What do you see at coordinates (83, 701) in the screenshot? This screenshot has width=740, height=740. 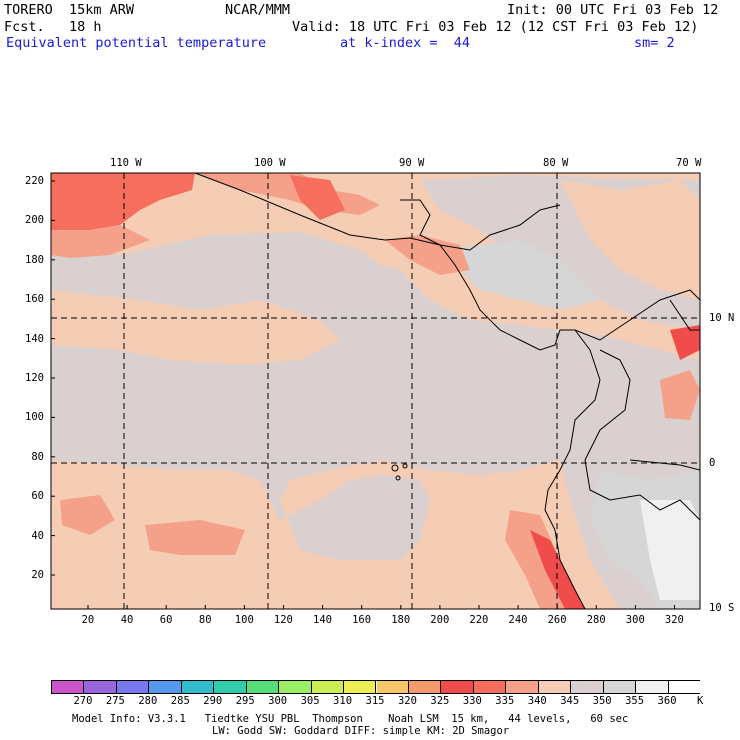 I see `colorbar-label: 270` at bounding box center [83, 701].